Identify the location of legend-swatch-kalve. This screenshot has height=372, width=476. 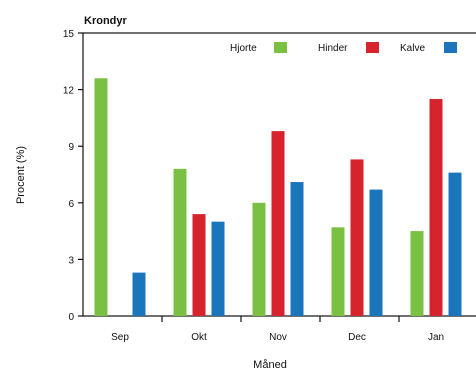
(450, 47).